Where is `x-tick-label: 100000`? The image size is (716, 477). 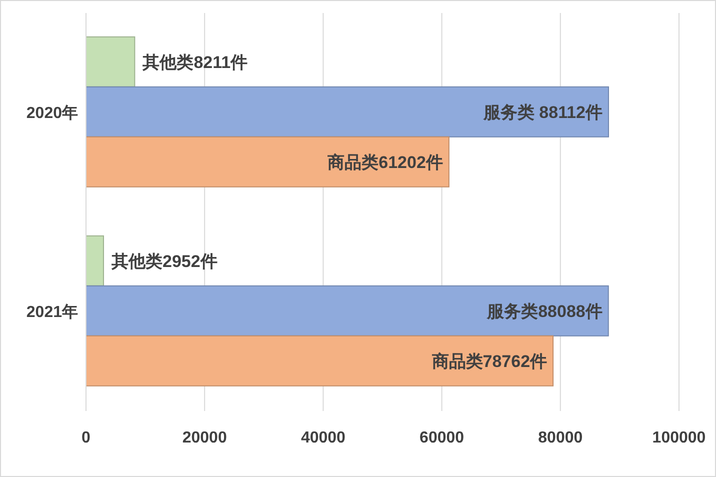
x-tick-label: 100000 is located at coordinates (679, 437).